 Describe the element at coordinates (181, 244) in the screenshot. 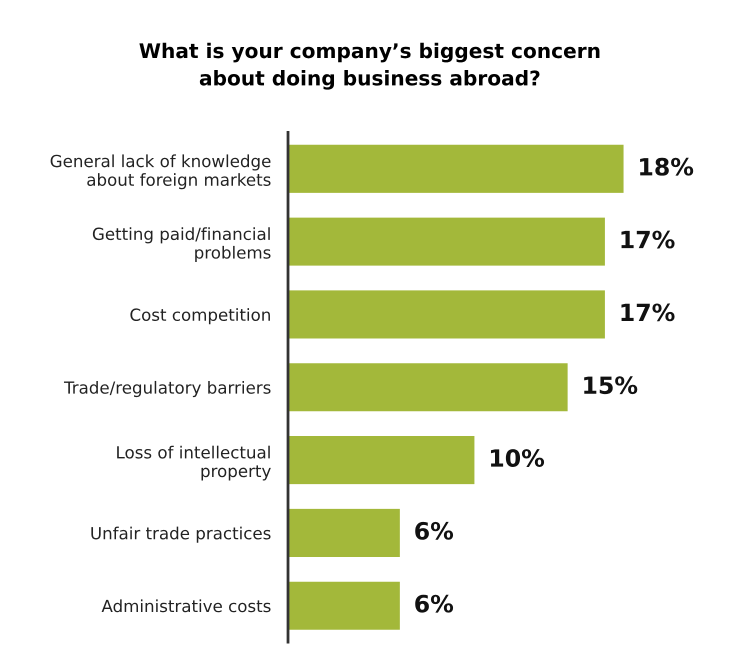

I see `y-tick-label: Getting paid/financial problems` at that location.